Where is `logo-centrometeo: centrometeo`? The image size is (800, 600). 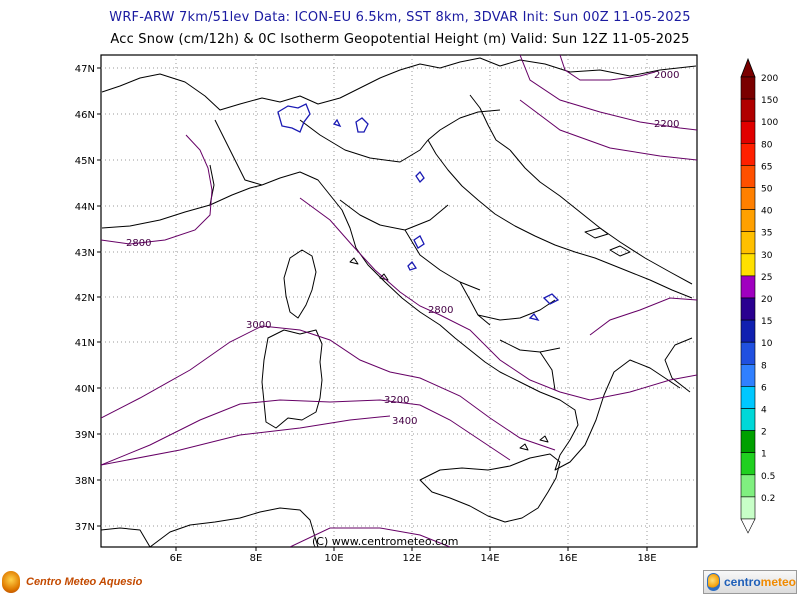 logo-centrometeo: centrometeo is located at coordinates (750, 582).